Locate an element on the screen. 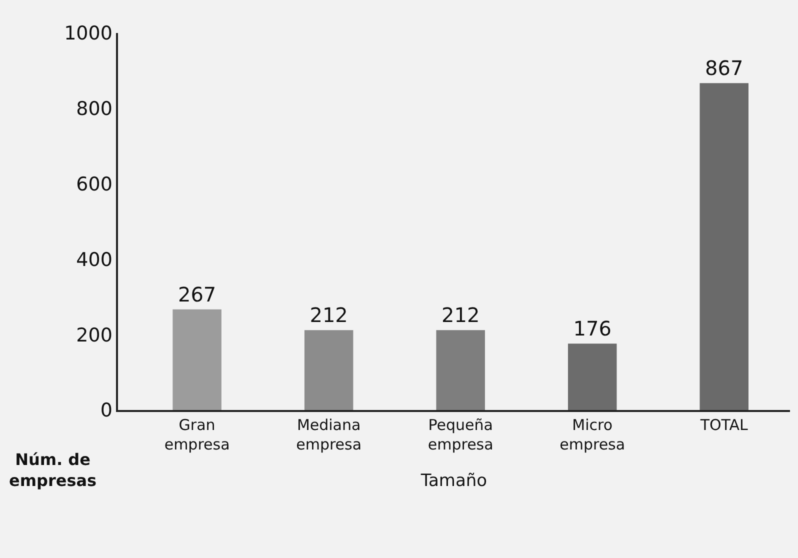 This screenshot has height=558, width=798. y-tick-label: 400 is located at coordinates (94, 259).